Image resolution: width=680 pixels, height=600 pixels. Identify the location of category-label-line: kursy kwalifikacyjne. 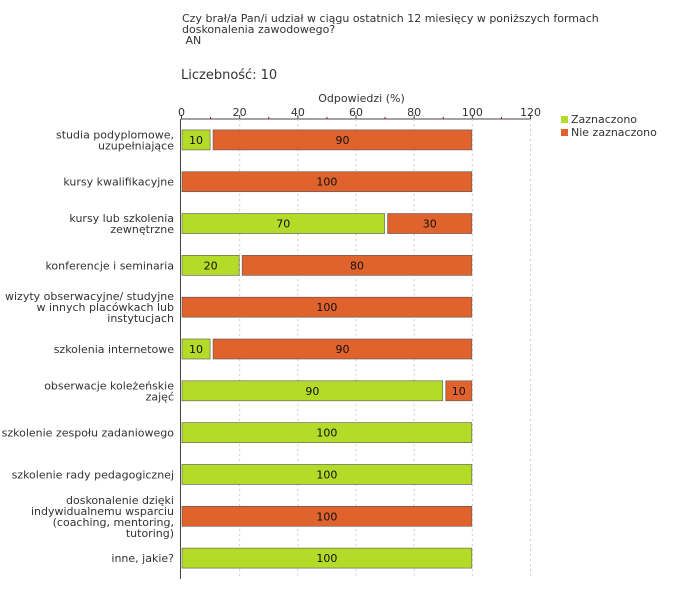
(118, 182).